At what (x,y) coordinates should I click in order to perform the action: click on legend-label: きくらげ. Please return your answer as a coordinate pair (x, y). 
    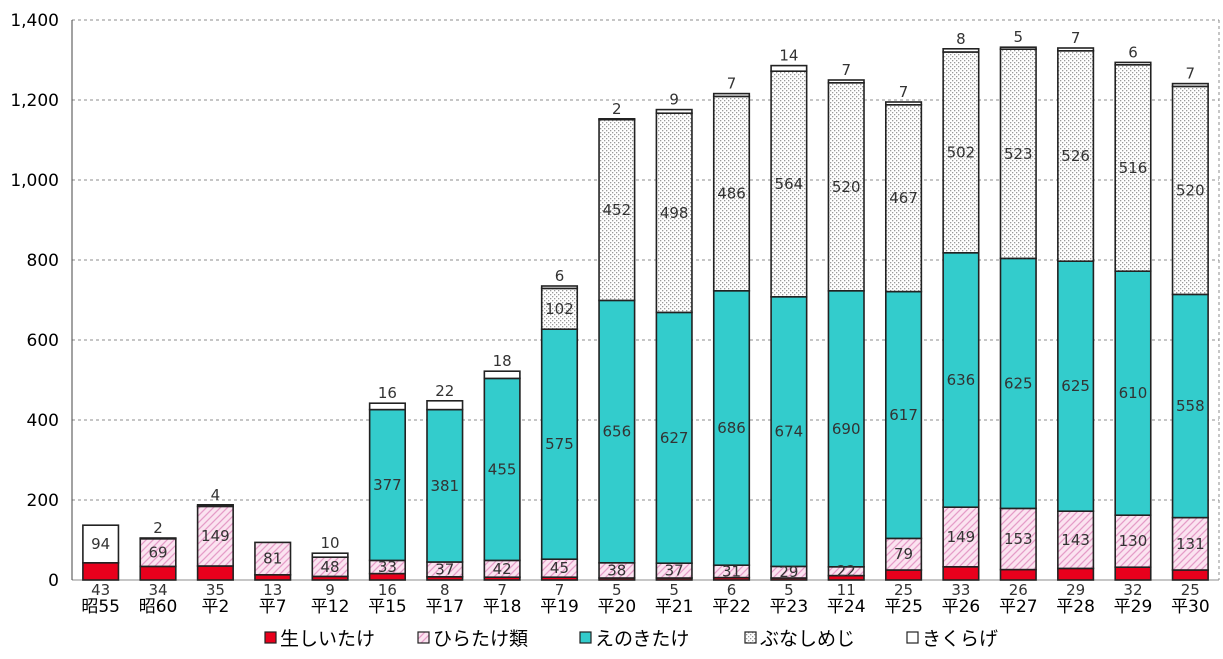
    Looking at the image, I should click on (960, 639).